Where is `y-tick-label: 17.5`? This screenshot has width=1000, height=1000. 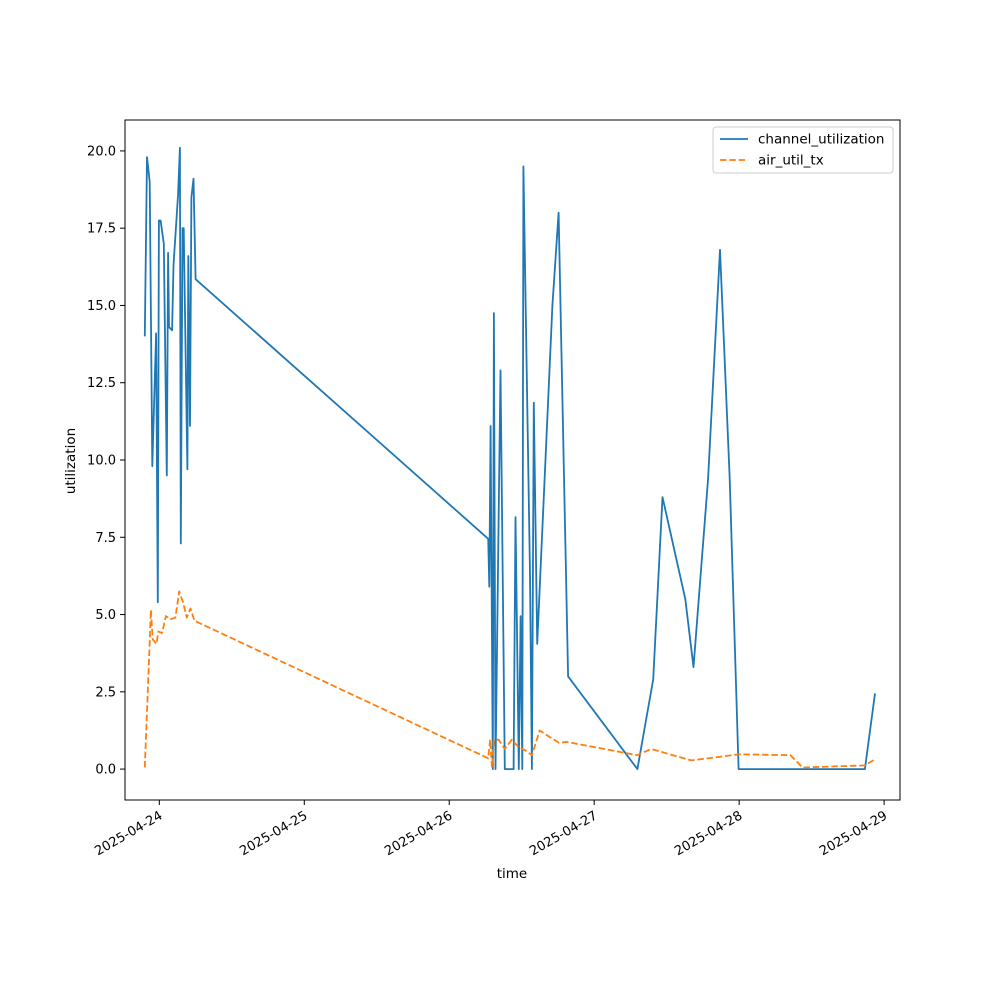 y-tick-label: 17.5 is located at coordinates (101, 229).